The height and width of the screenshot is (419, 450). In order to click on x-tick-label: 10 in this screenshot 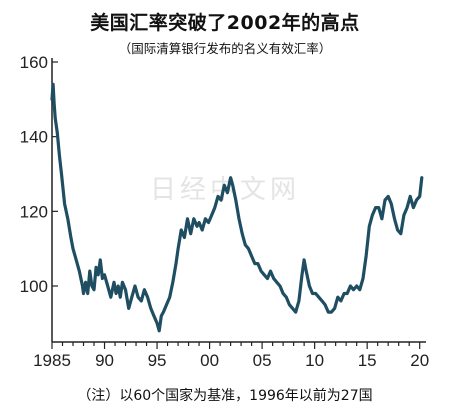, I will do `click(314, 360)`.